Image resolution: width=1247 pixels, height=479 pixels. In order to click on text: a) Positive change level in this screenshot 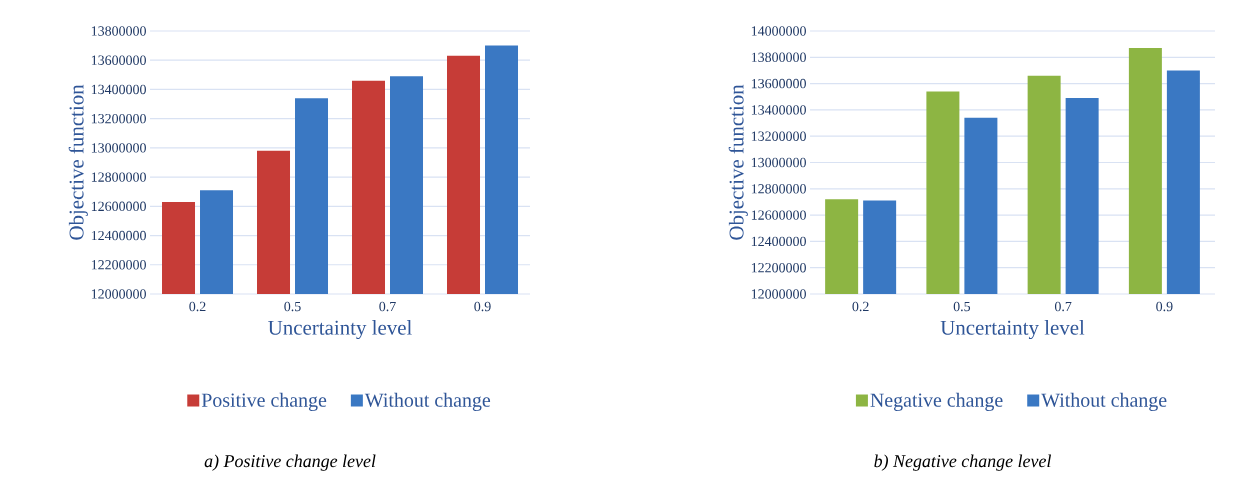, I will do `click(290, 462)`.